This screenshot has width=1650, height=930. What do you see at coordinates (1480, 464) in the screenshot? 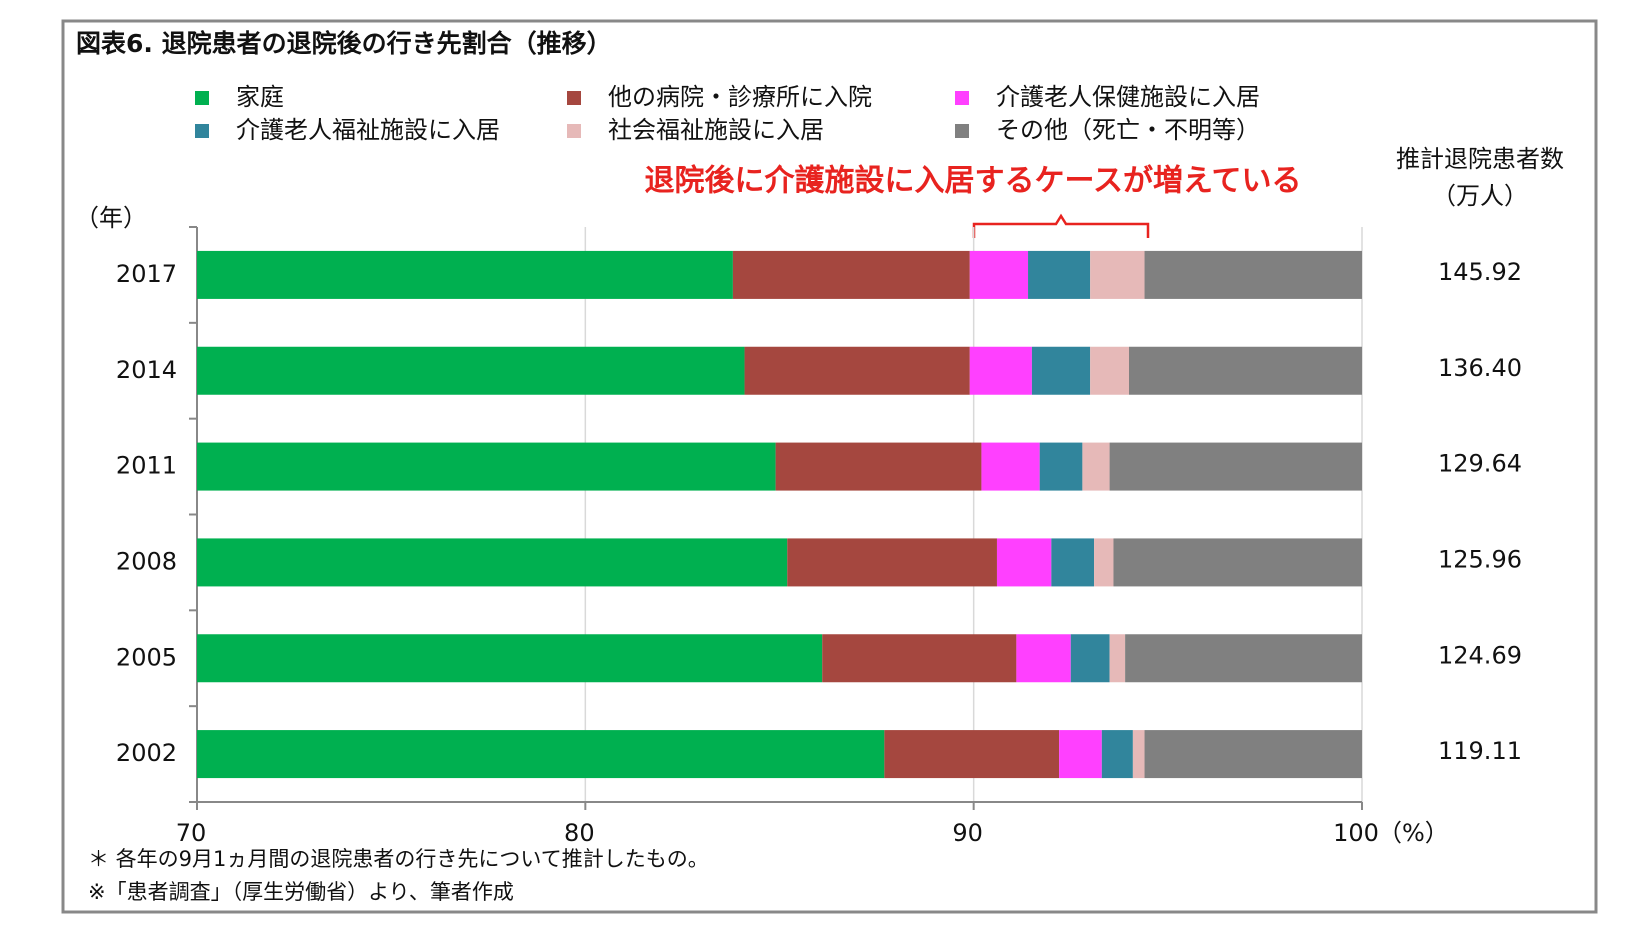
I see `total-label: 129.64` at bounding box center [1480, 464].